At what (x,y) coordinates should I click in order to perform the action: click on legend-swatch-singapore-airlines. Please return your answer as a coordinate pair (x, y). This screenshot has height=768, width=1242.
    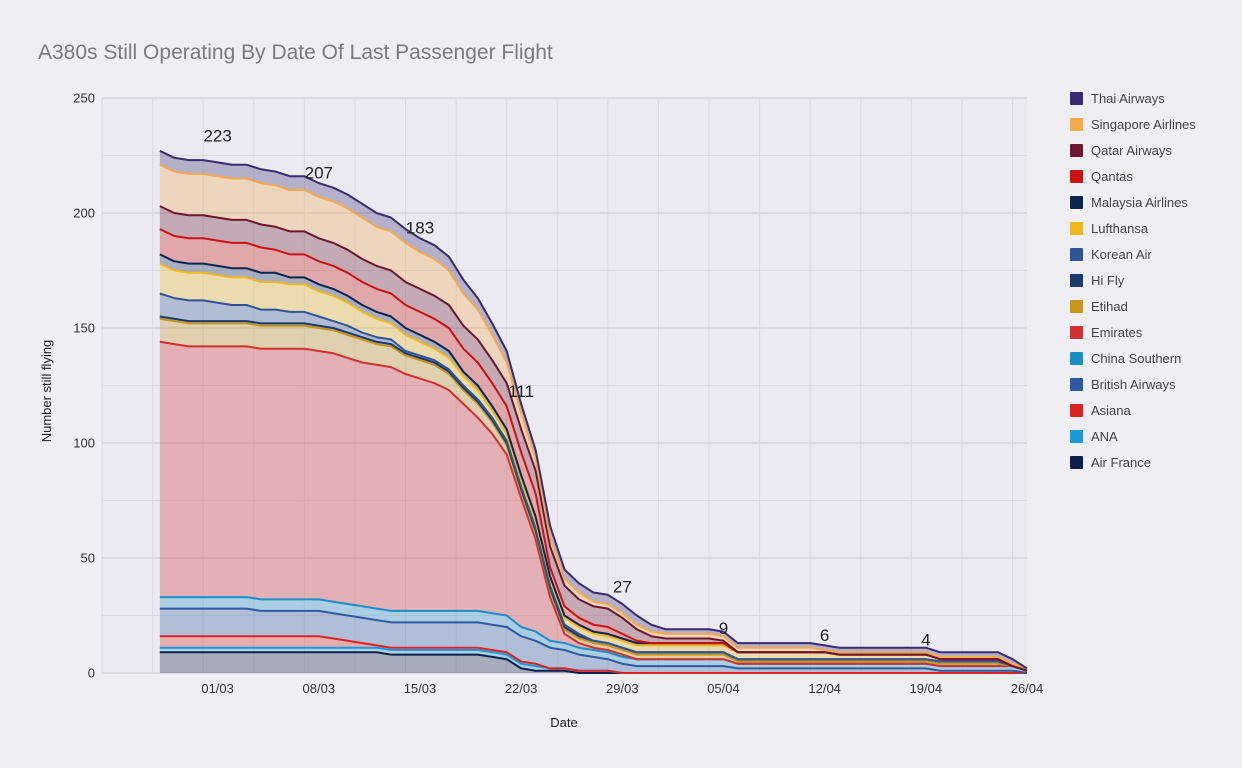
    Looking at the image, I should click on (1076, 124).